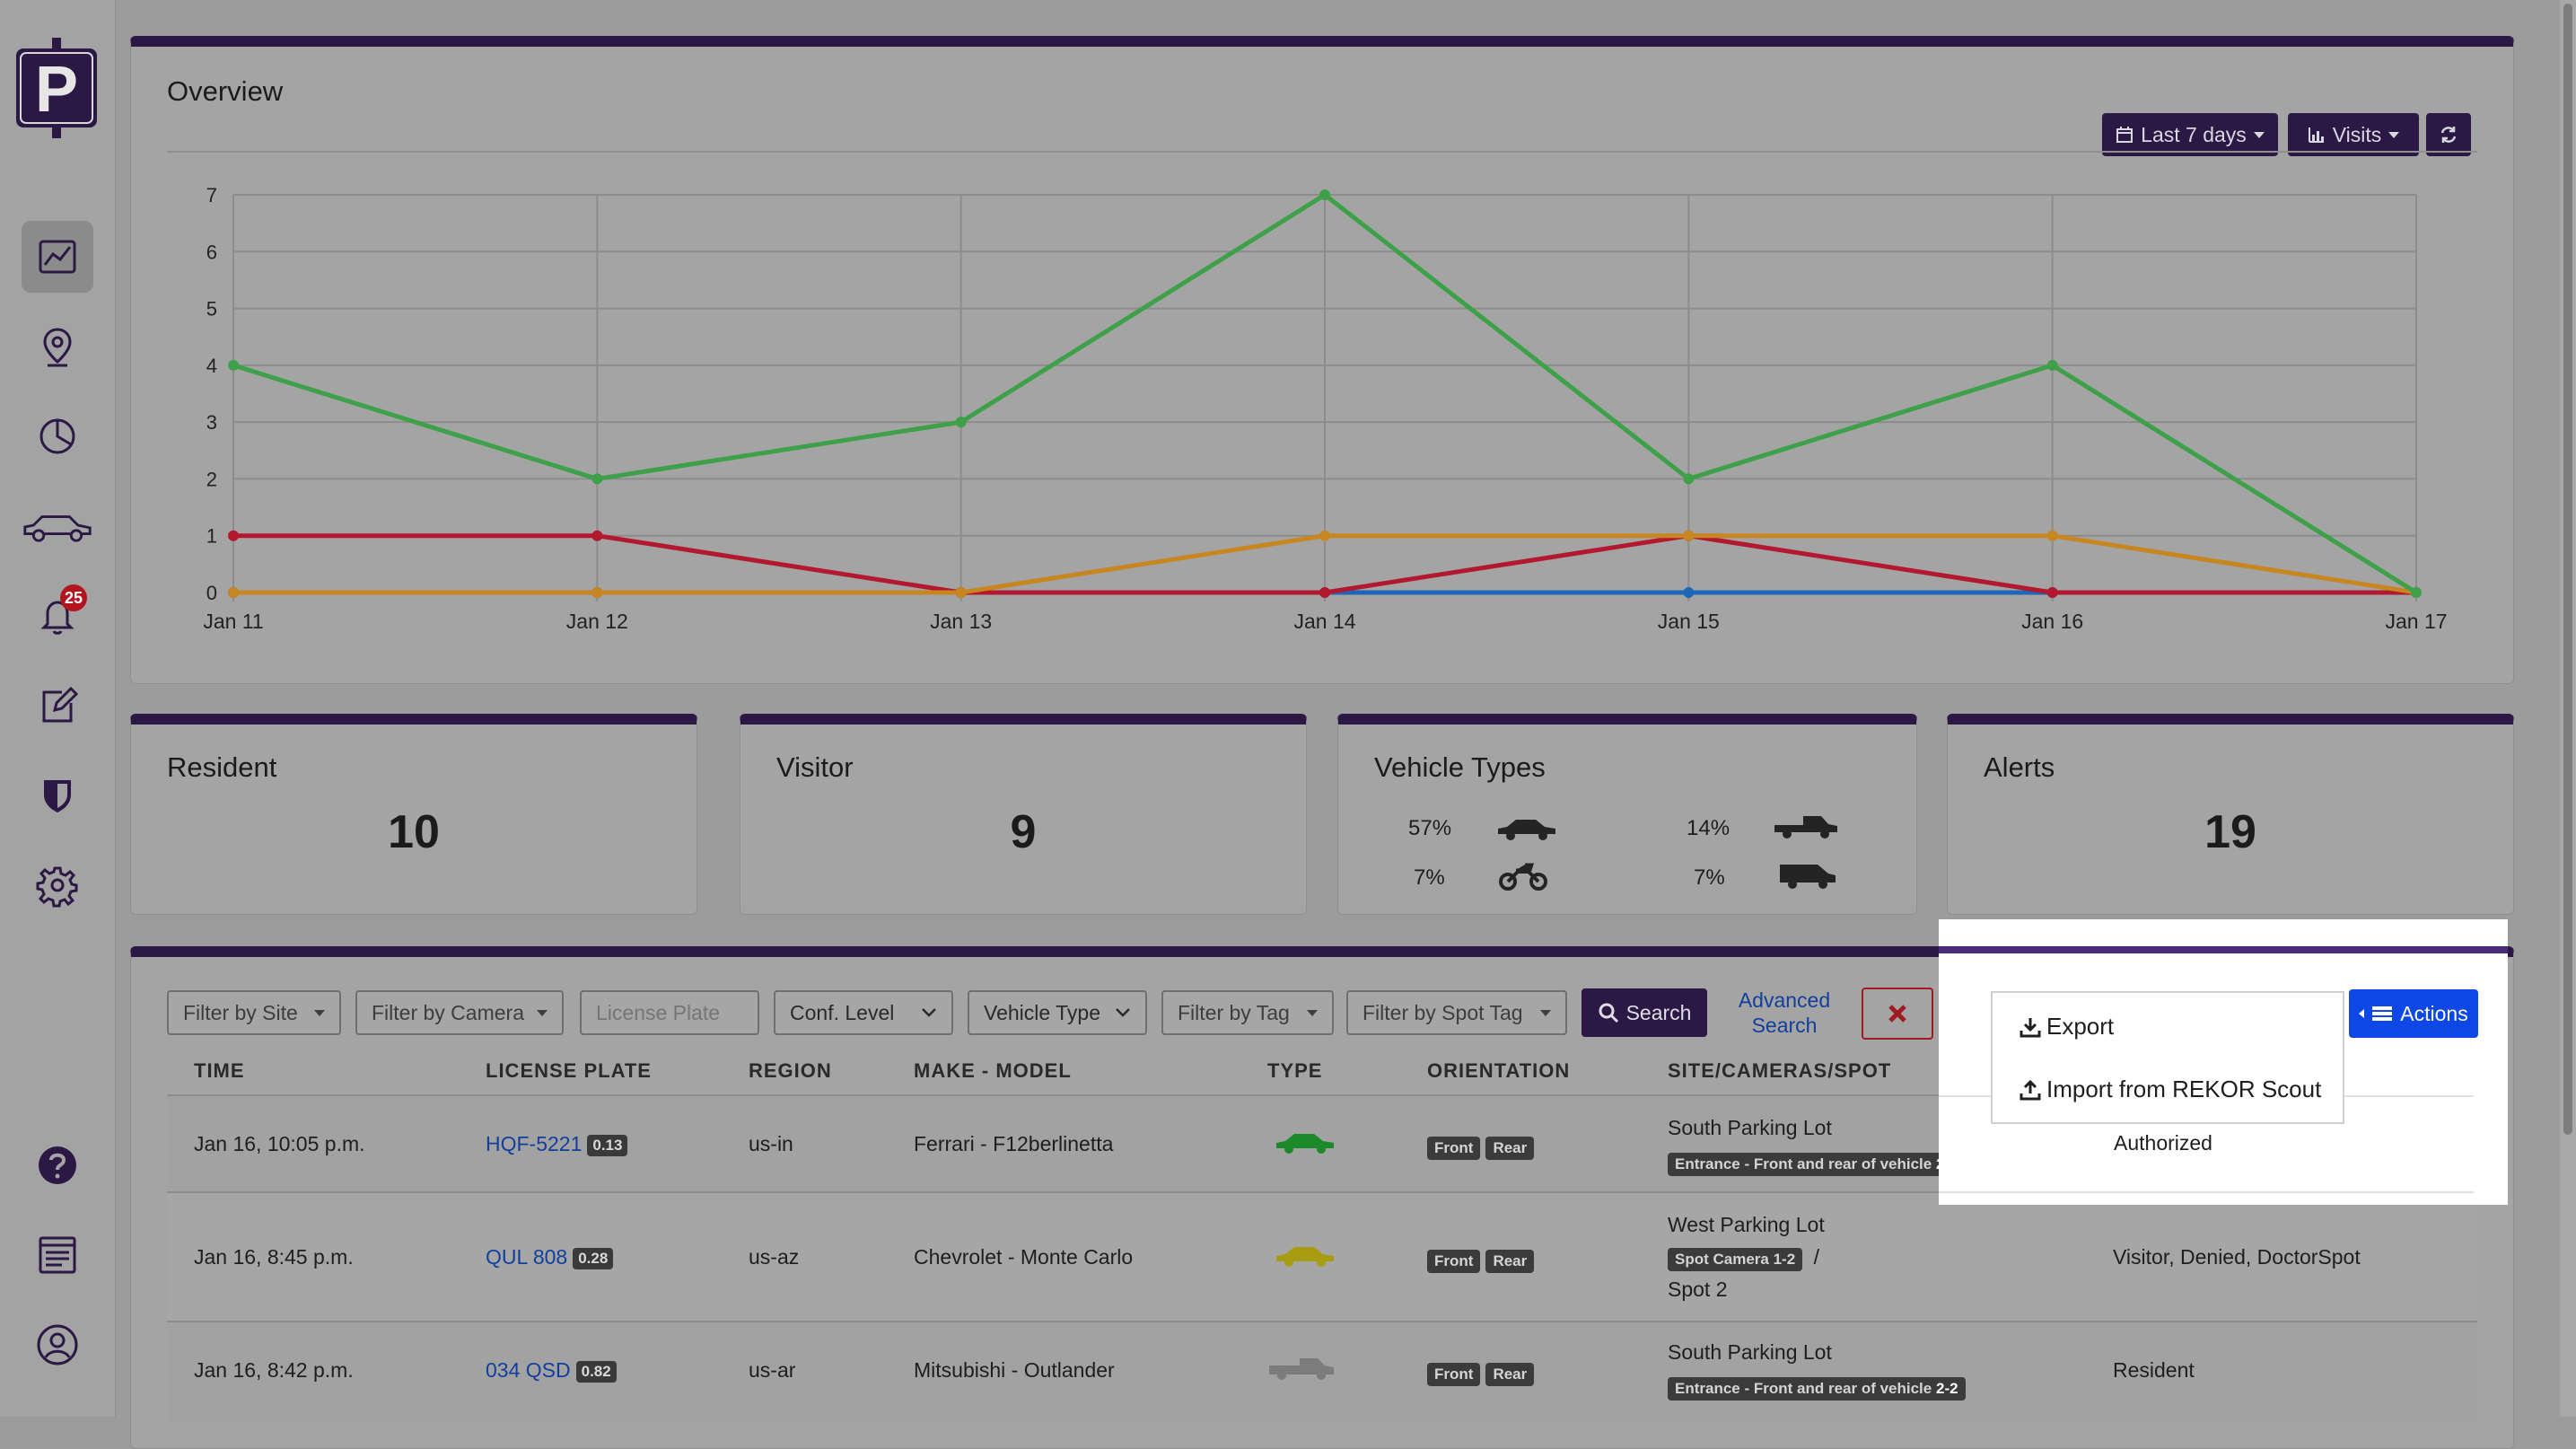 This screenshot has width=2576, height=1449. Describe the element at coordinates (448, 1012) in the screenshot. I see `camera-filter-label: Filter by Camera` at that location.